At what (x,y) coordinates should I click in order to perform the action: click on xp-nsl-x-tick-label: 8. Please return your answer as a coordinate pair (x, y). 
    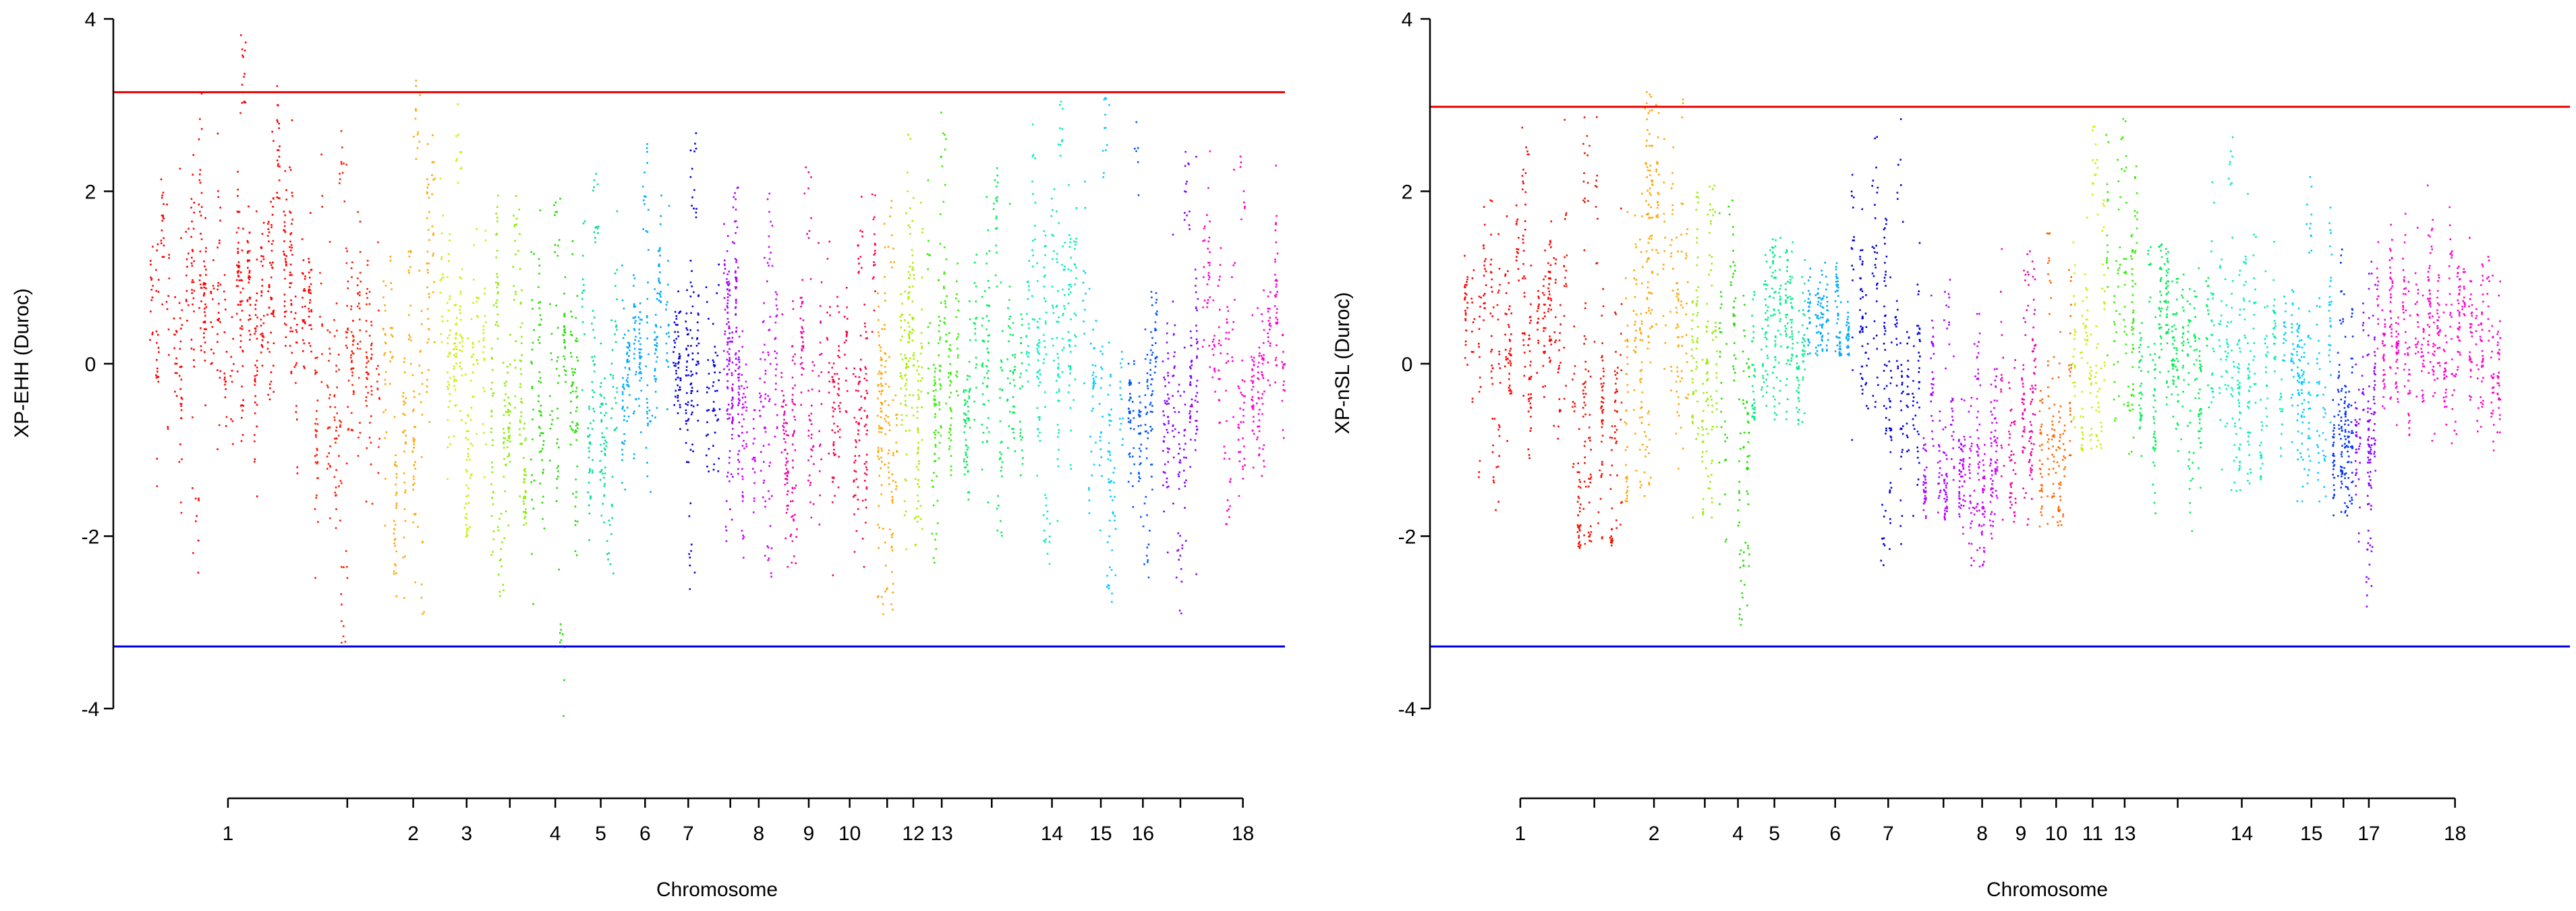
    Looking at the image, I should click on (1982, 834).